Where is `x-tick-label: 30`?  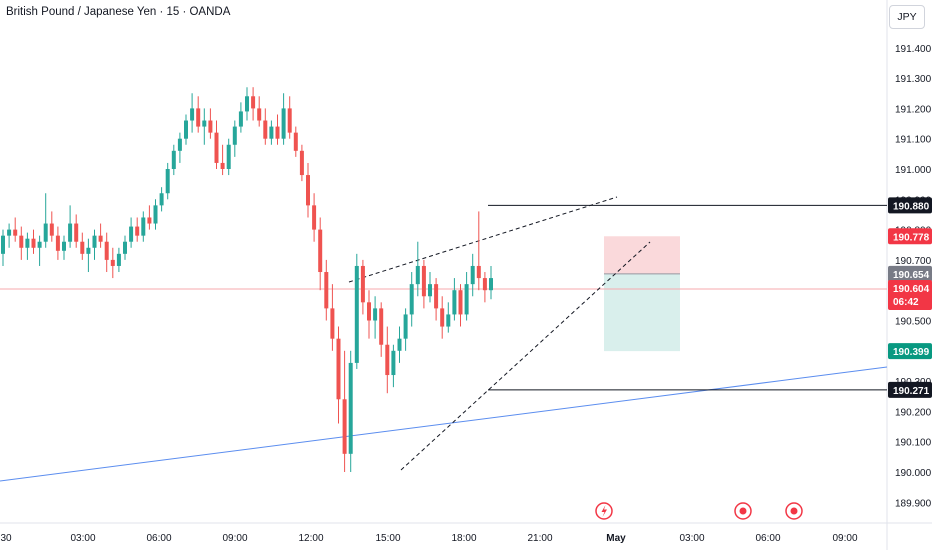
x-tick-label: 30 is located at coordinates (6, 538).